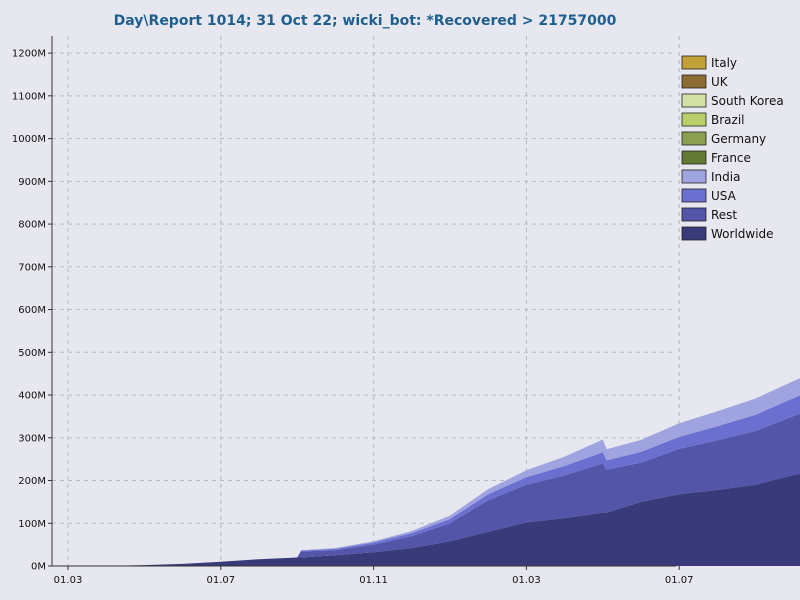 The height and width of the screenshot is (600, 800). What do you see at coordinates (32, 225) in the screenshot?
I see `y-tick-label: 800M` at bounding box center [32, 225].